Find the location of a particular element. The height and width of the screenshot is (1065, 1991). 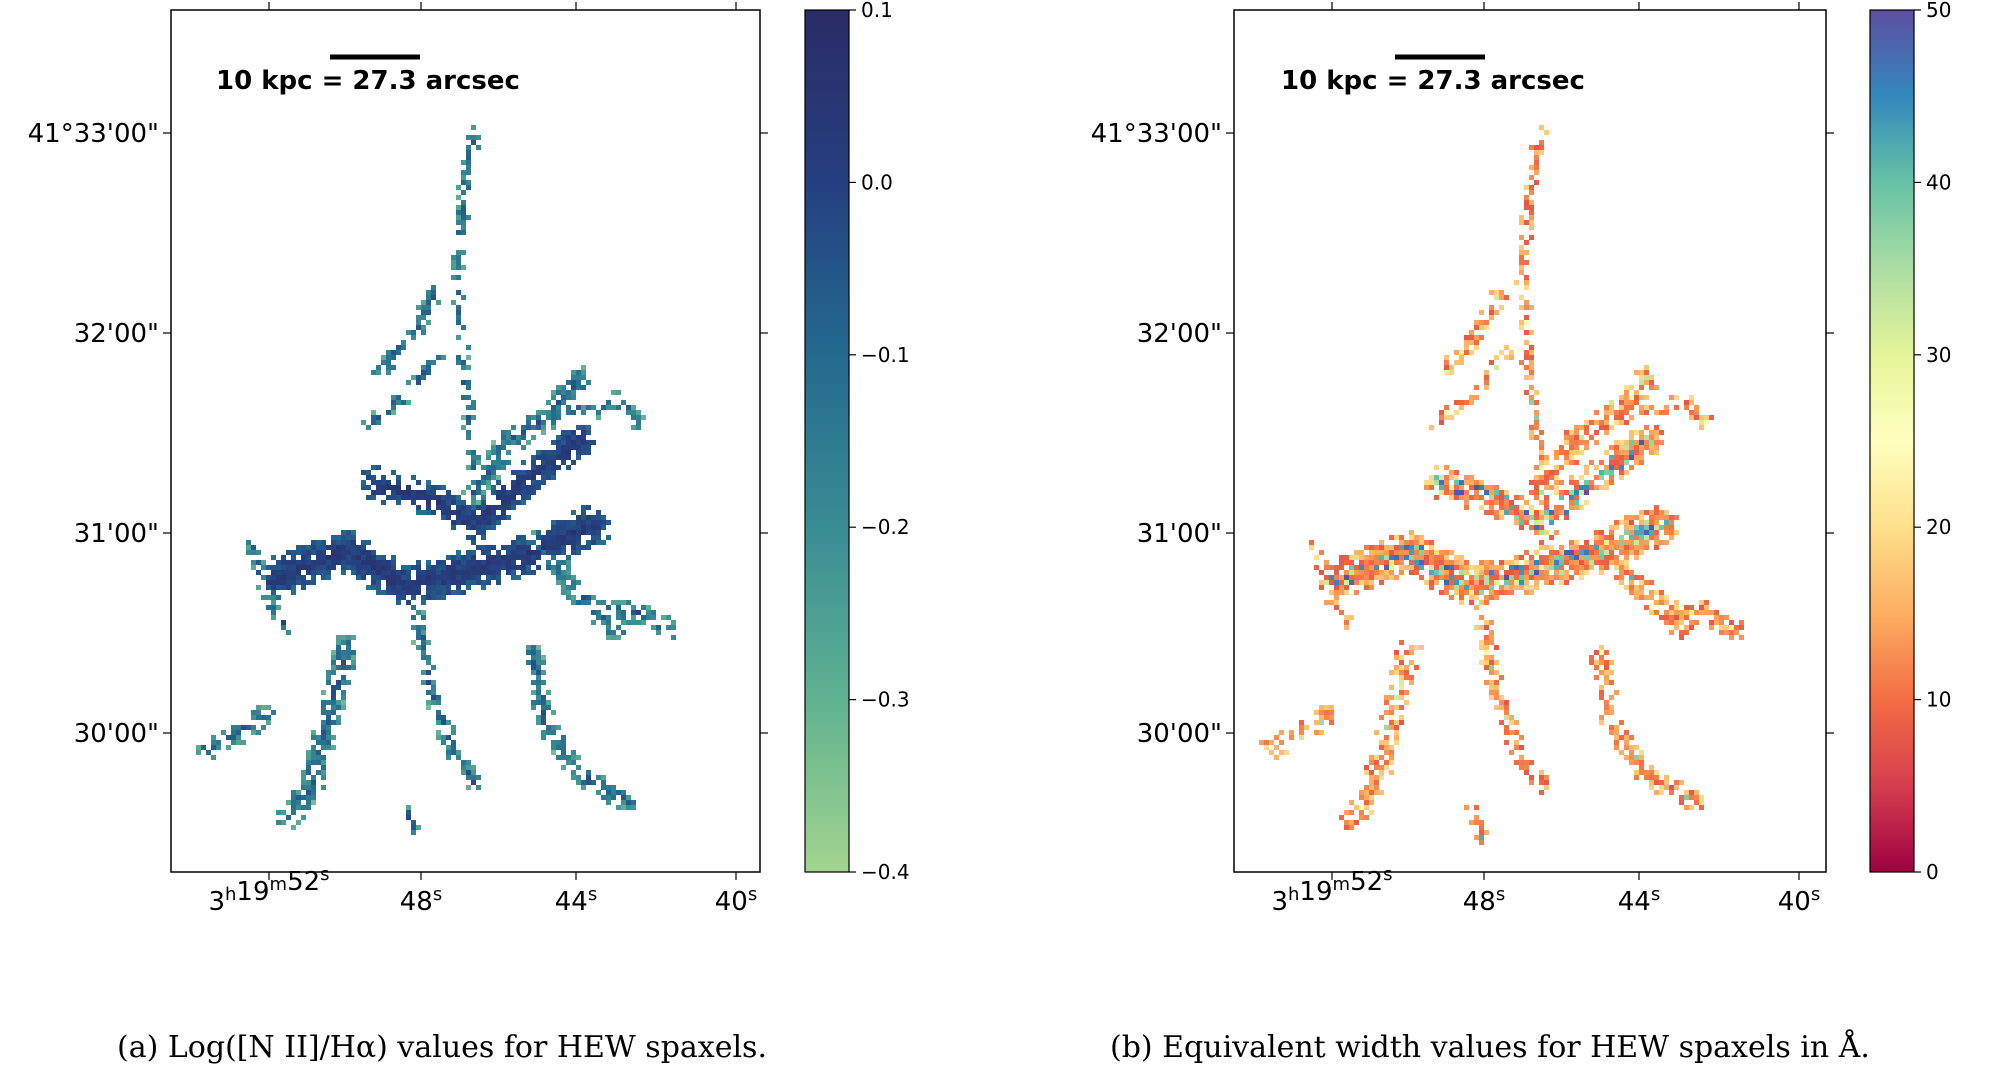

colorbar-tick-label: −0.3 is located at coordinates (885, 700).